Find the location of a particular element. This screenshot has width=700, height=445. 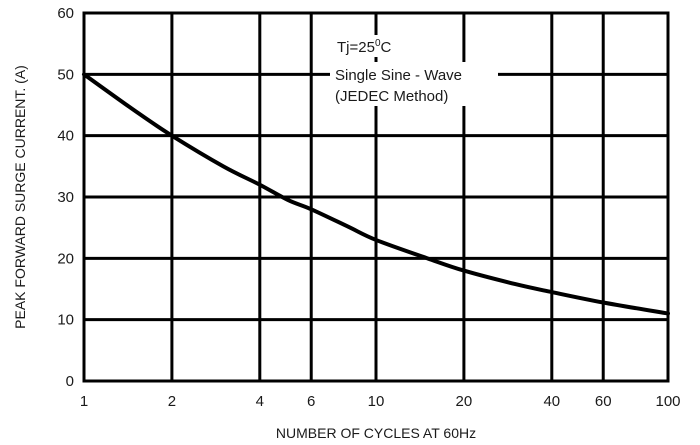

annotation-line2: (JEDEC Method) is located at coordinates (391, 96).